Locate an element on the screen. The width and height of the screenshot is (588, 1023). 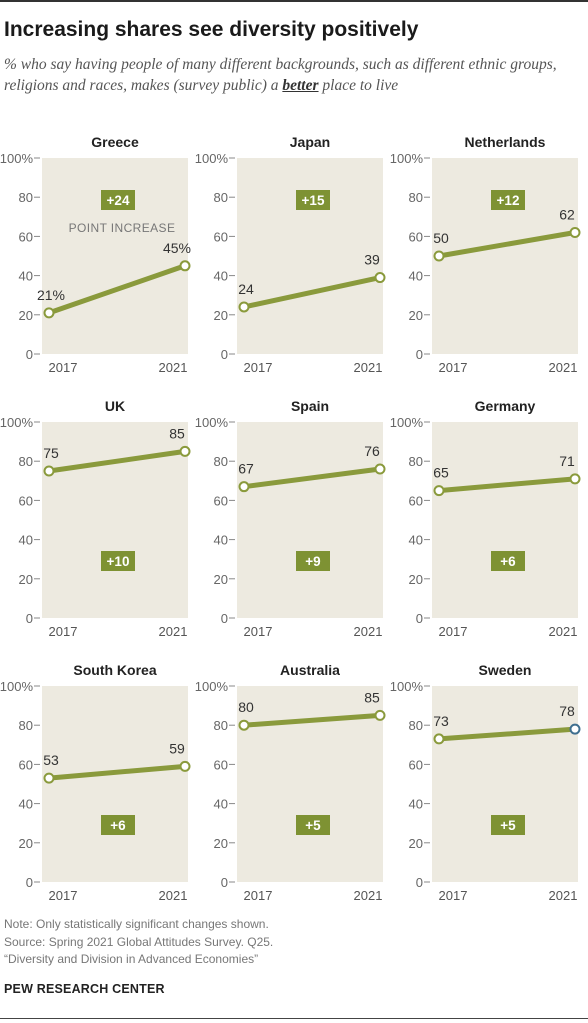
panel-background-netherlands is located at coordinates (505, 256).